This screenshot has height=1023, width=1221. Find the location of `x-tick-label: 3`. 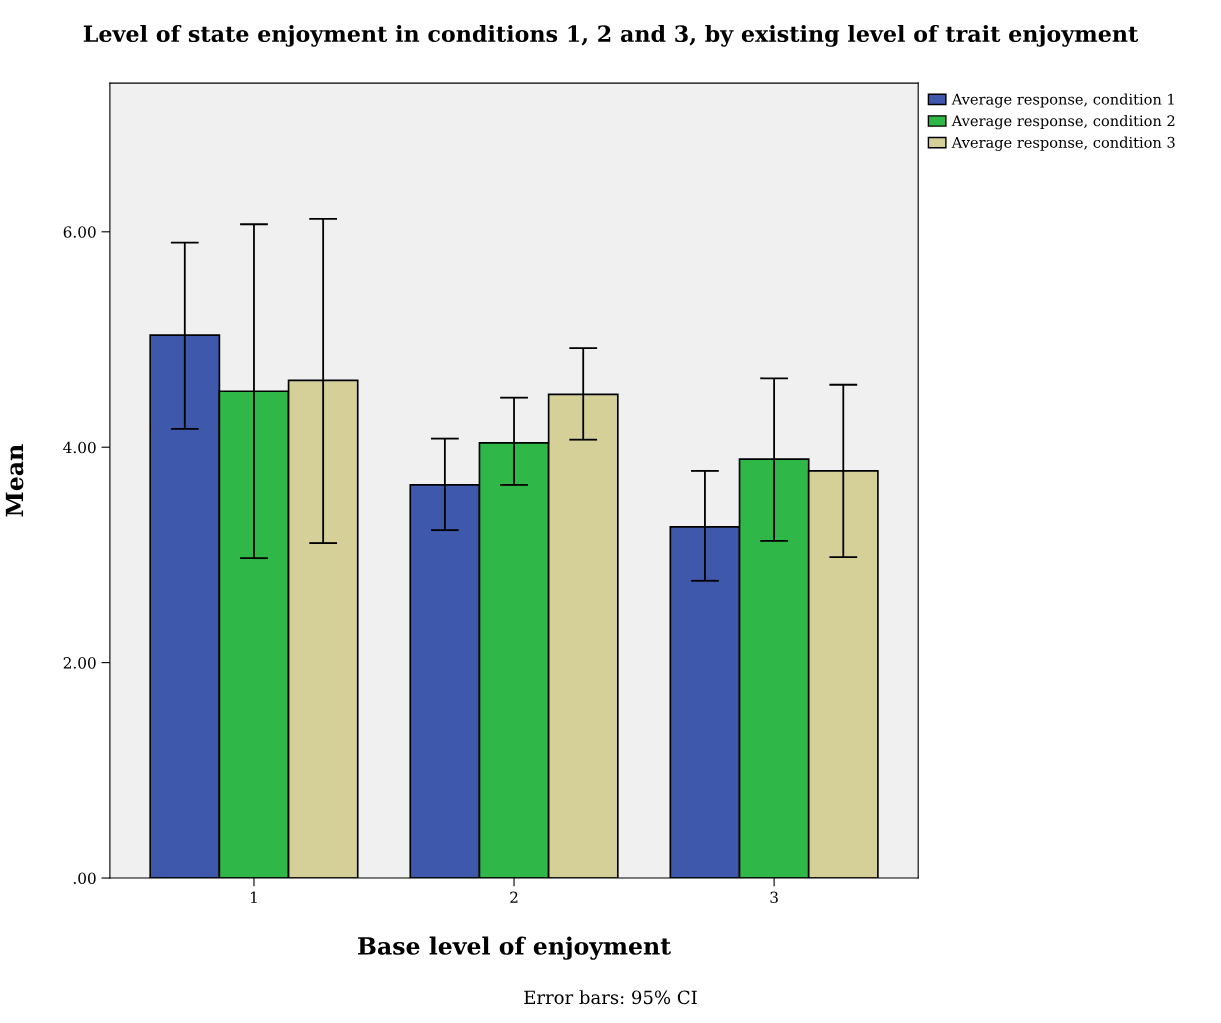

x-tick-label: 3 is located at coordinates (774, 897).